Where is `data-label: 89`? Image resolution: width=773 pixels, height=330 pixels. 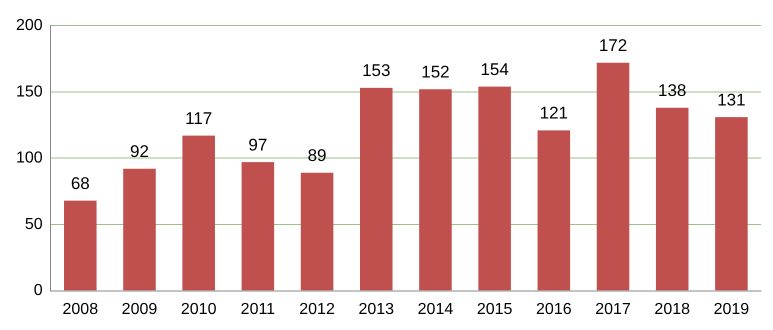
data-label: 89 is located at coordinates (317, 155).